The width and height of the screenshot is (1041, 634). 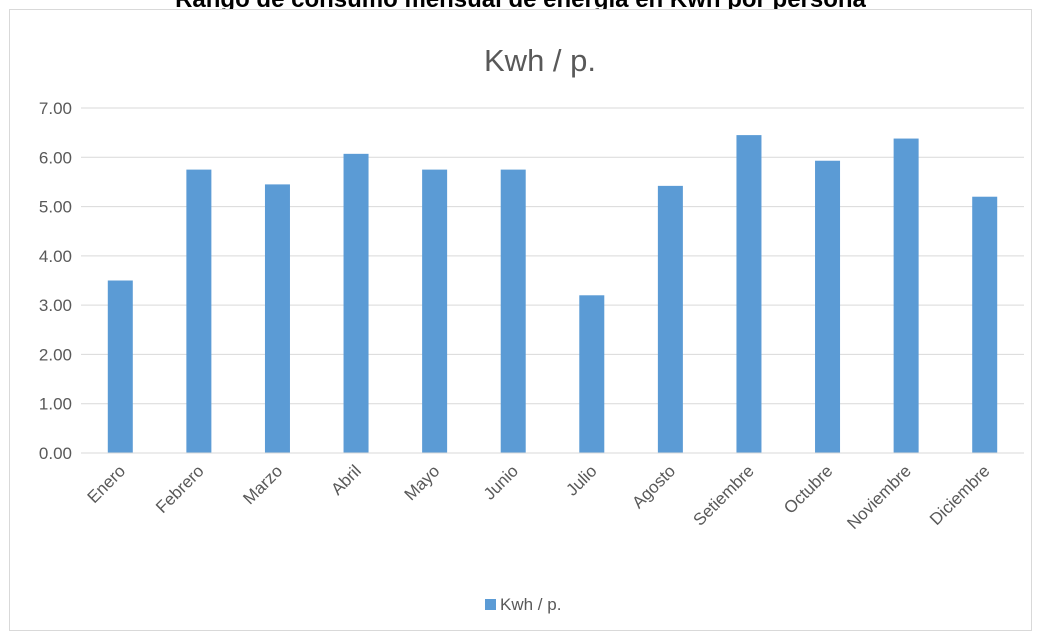 I want to click on x-tick-label: Noviembre, so click(x=879, y=497).